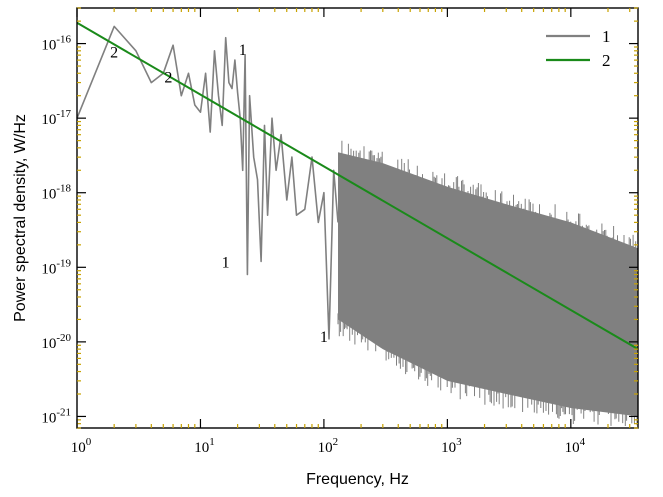  I want to click on x-tick-label: 10⁴, so click(575, 446).